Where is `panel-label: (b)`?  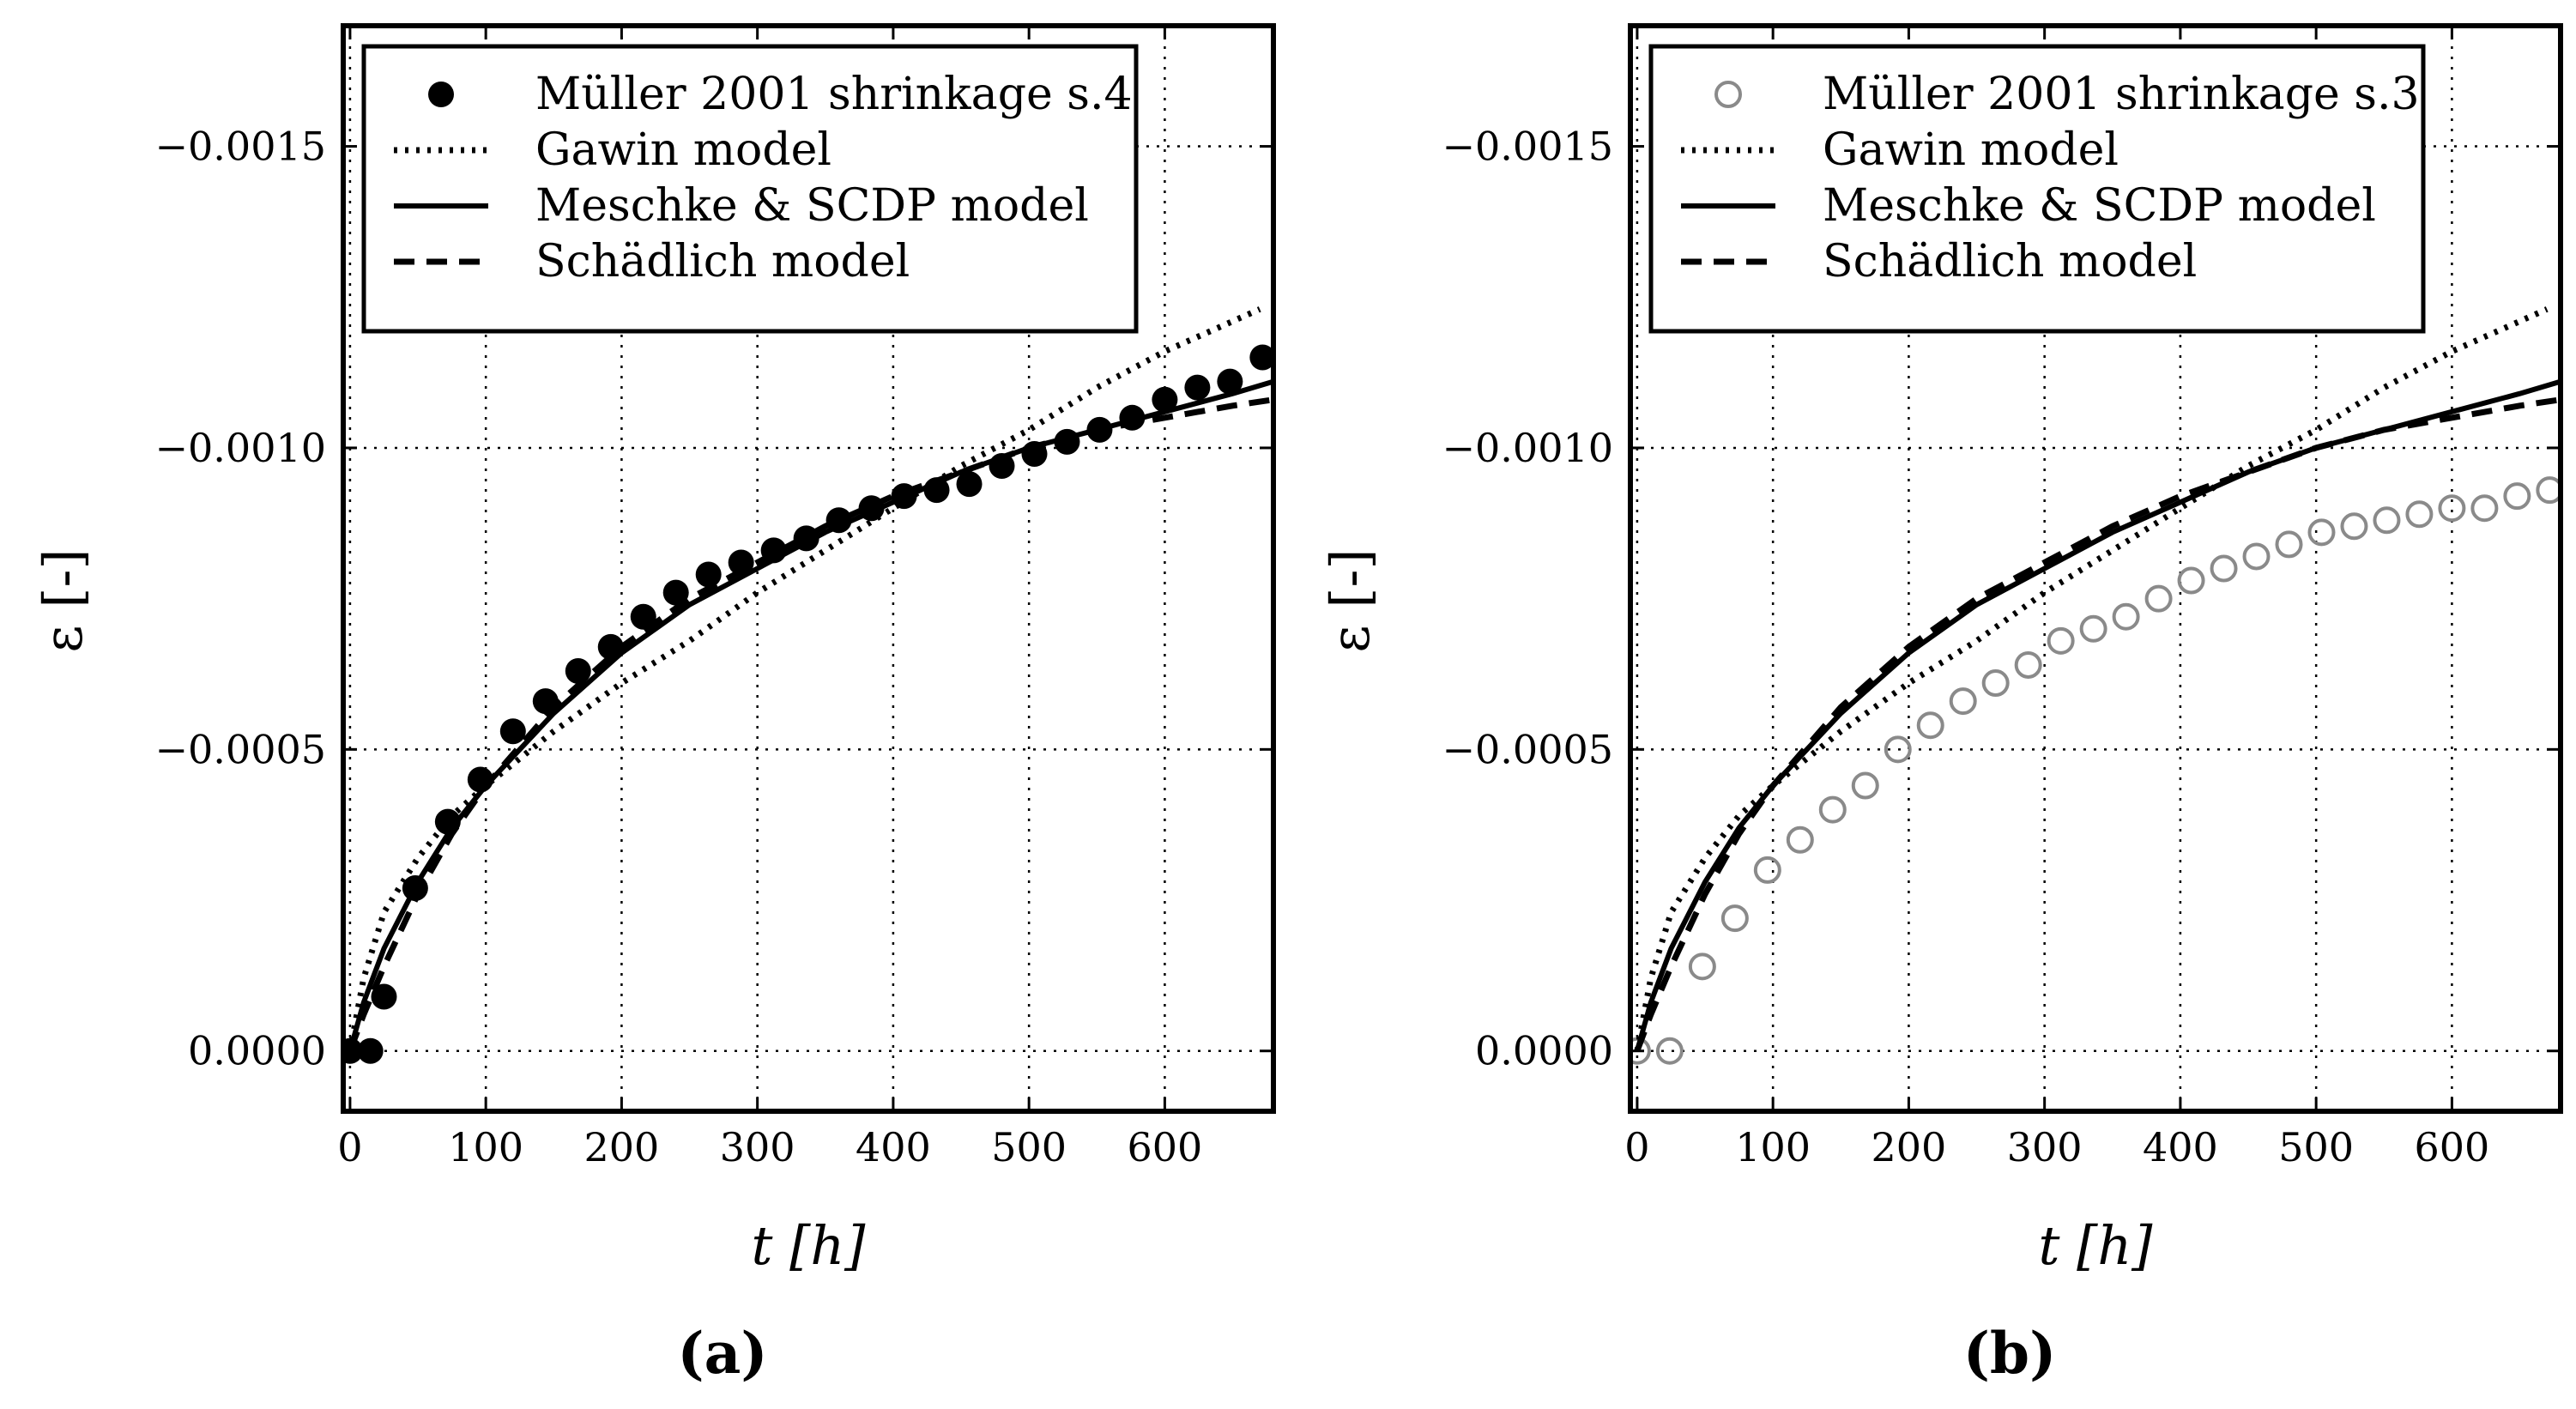 panel-label: (b) is located at coordinates (2010, 1353).